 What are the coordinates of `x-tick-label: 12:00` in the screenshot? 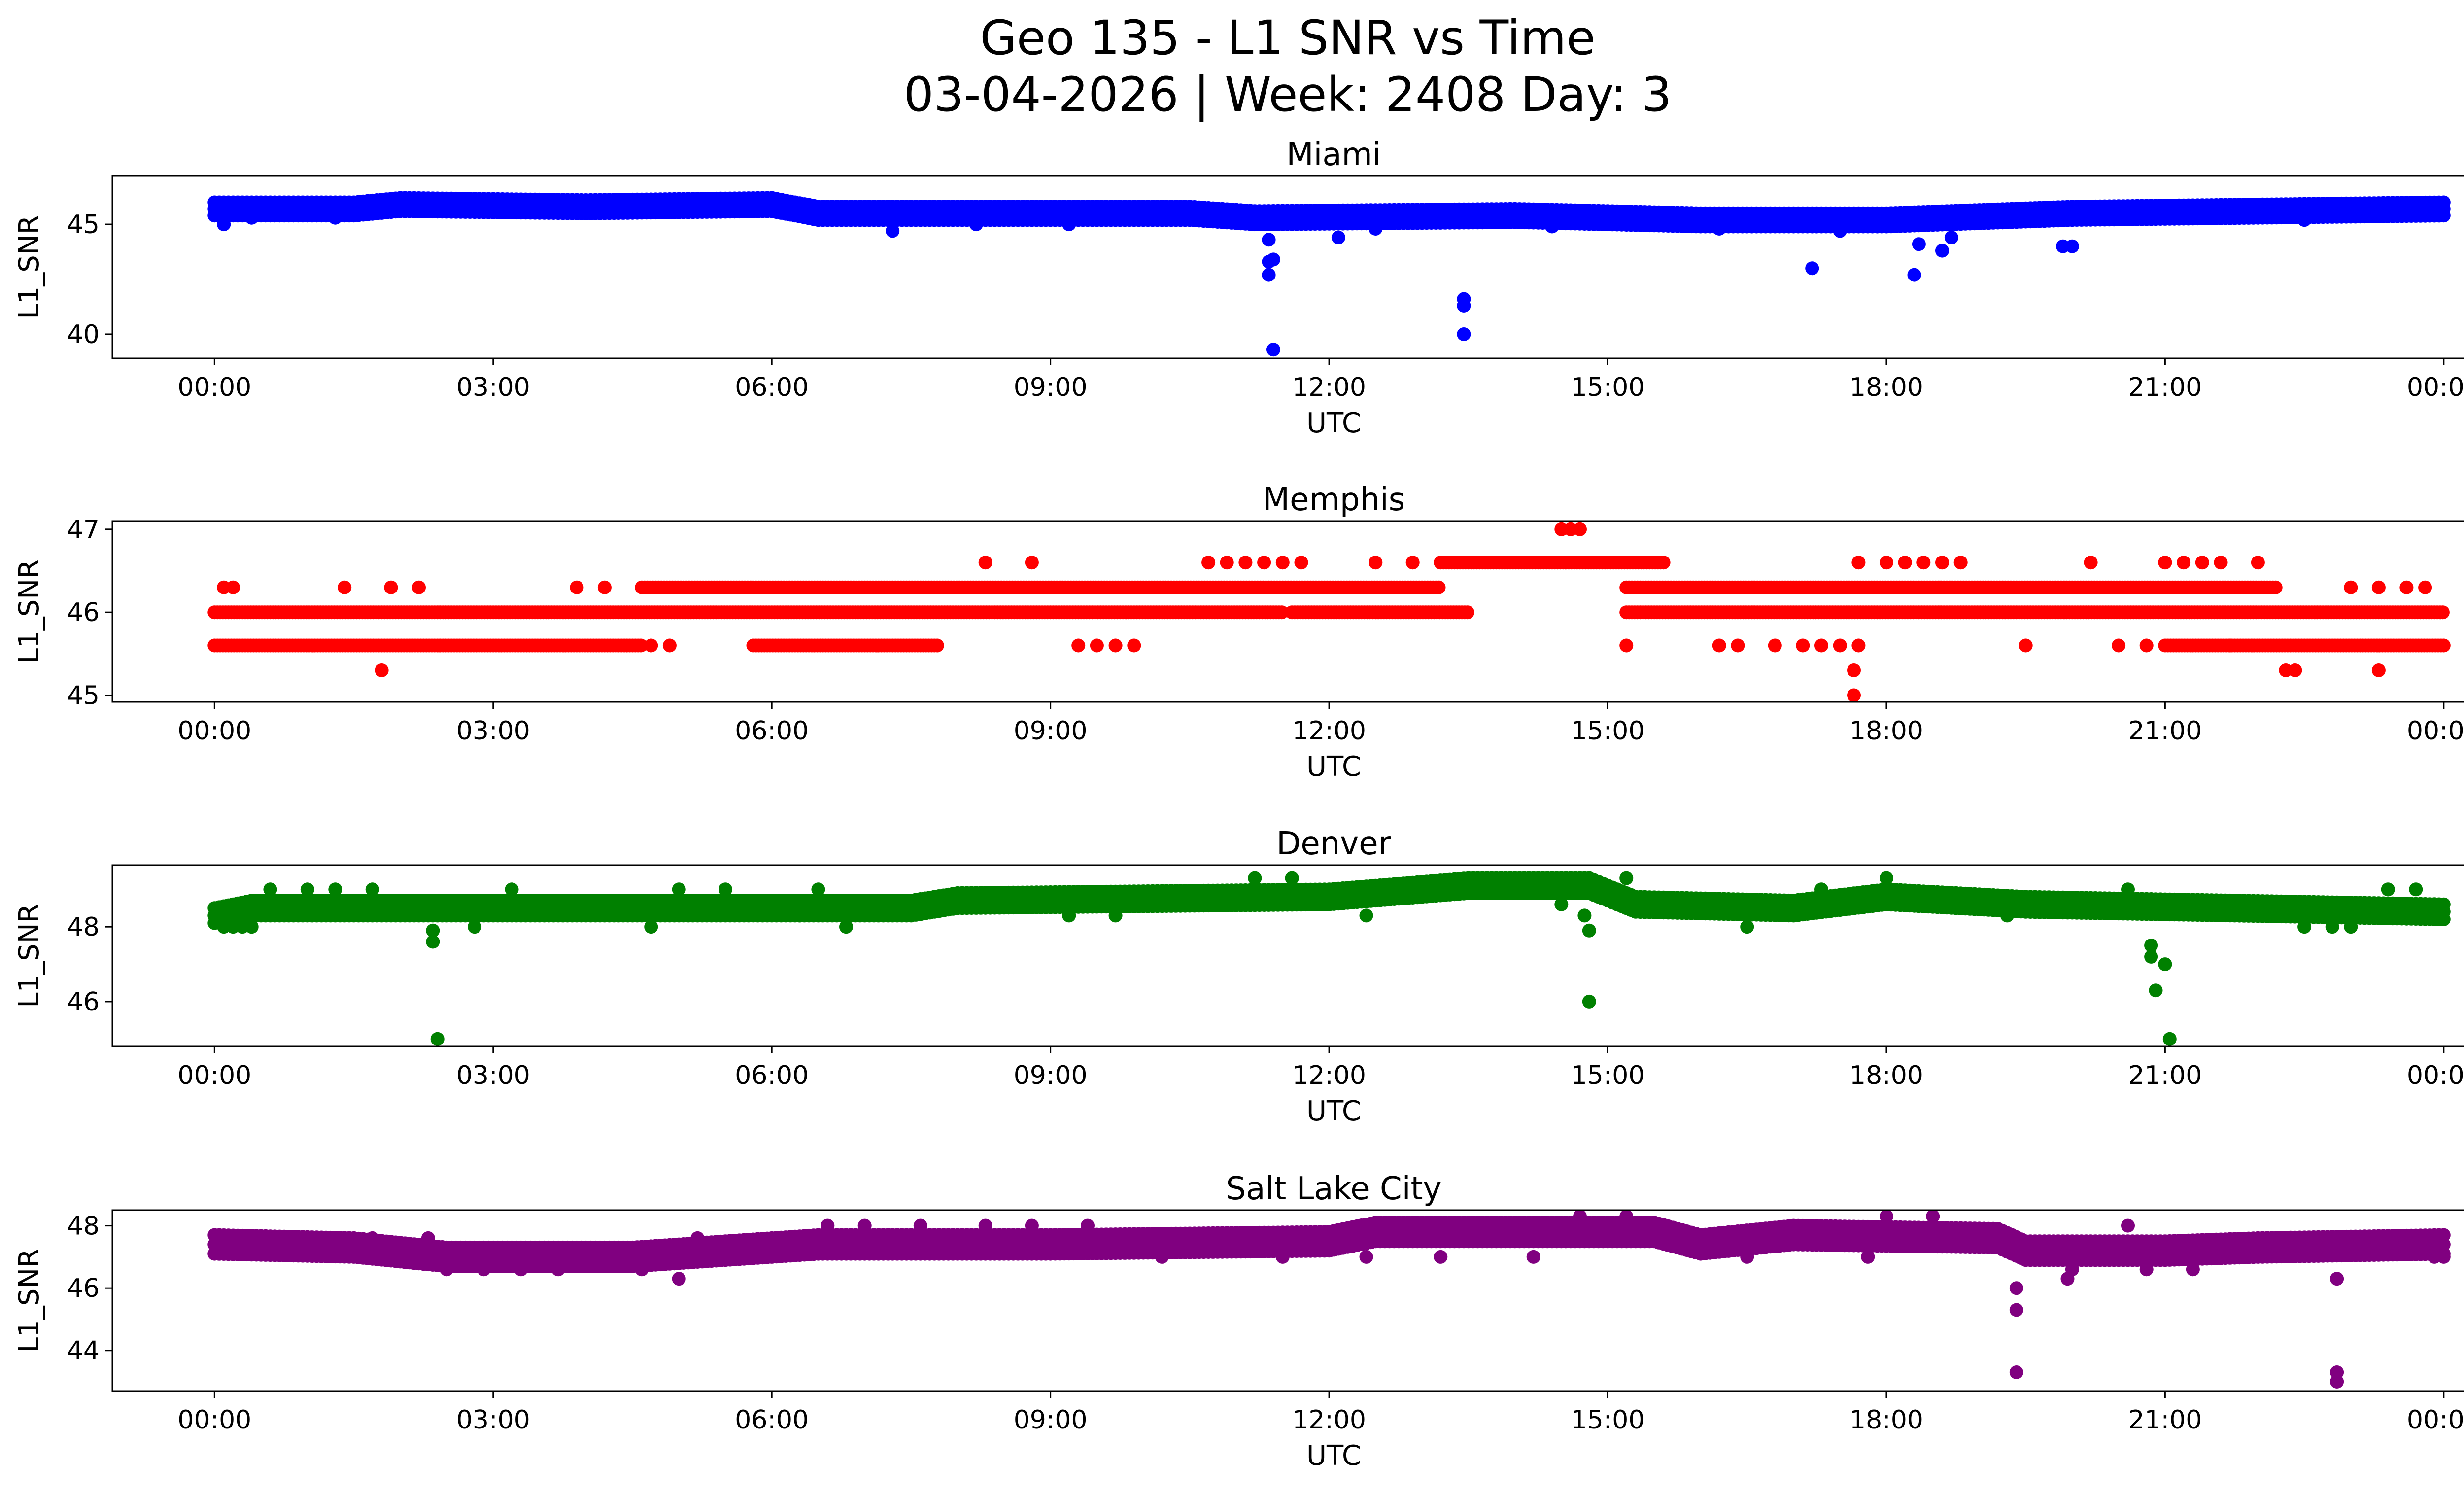 It's located at (1329, 387).